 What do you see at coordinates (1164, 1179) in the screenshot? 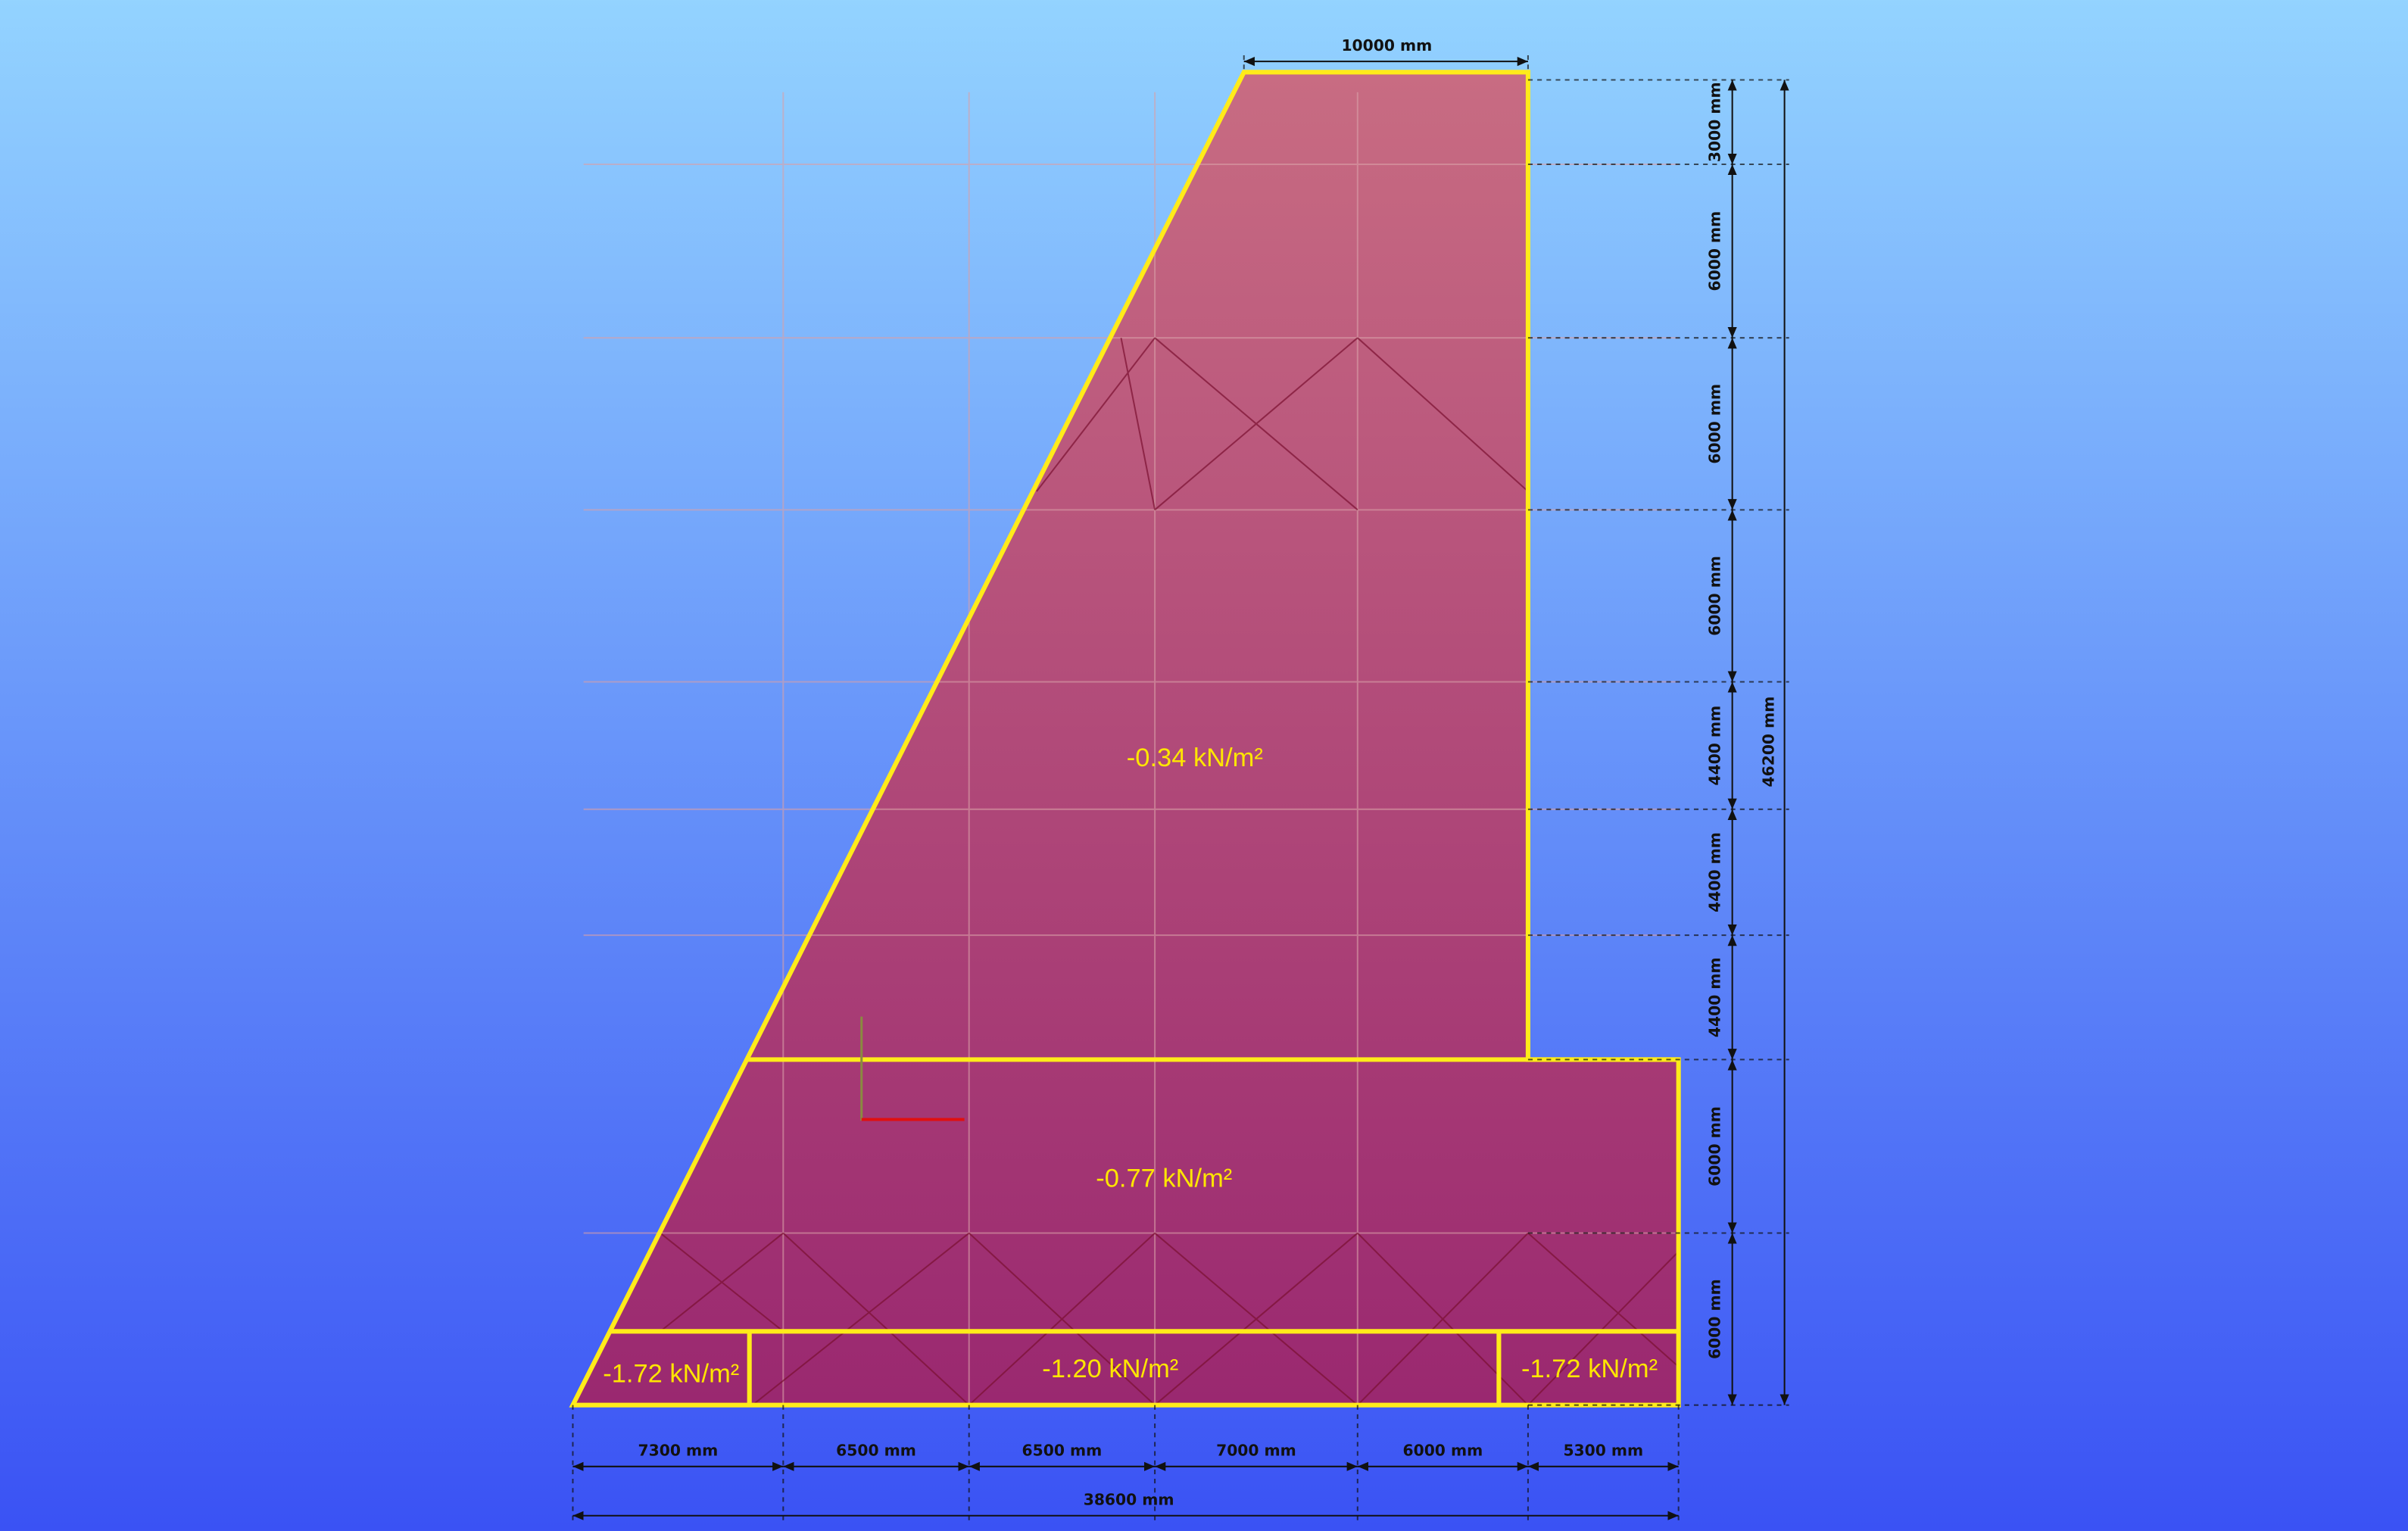
I see `load-label: -0.77 kN/m²` at bounding box center [1164, 1179].